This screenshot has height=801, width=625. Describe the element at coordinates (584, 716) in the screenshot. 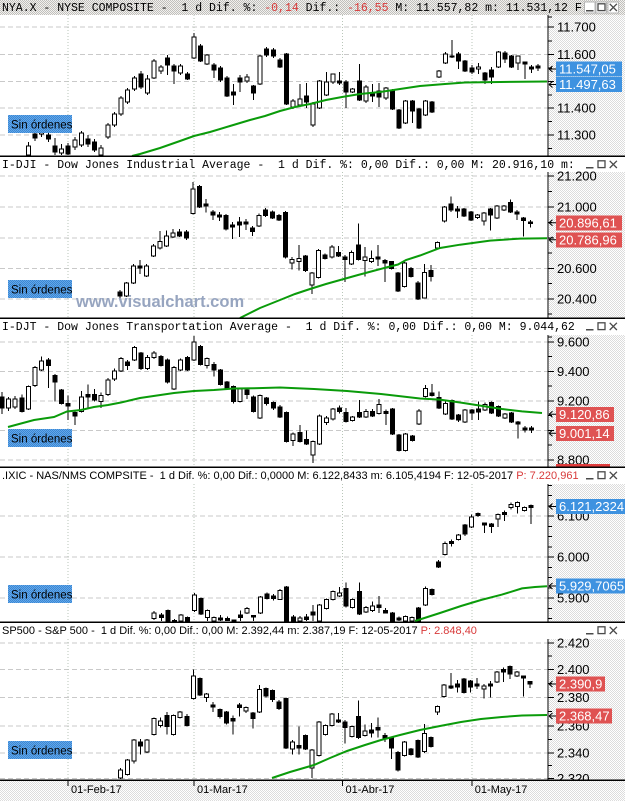

I see `svg-text: 2.368,47` at that location.